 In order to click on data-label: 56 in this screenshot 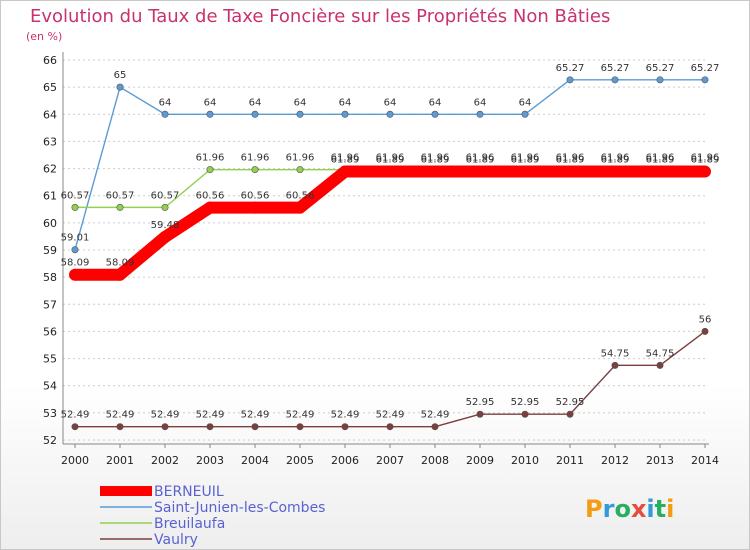, I will do `click(705, 319)`.